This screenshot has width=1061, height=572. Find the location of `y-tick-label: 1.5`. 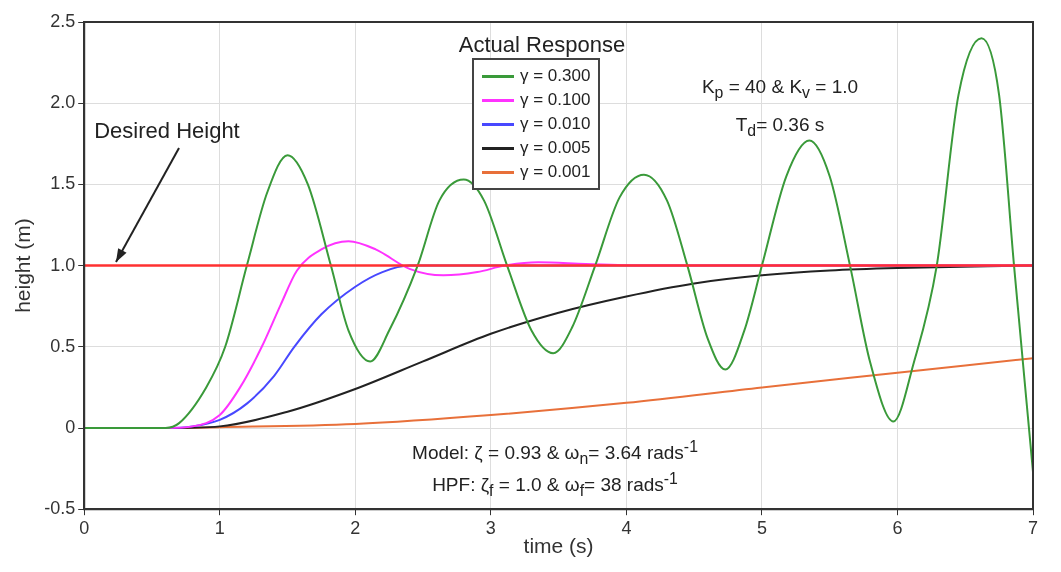

y-tick-label: 1.5 is located at coordinates (63, 183).